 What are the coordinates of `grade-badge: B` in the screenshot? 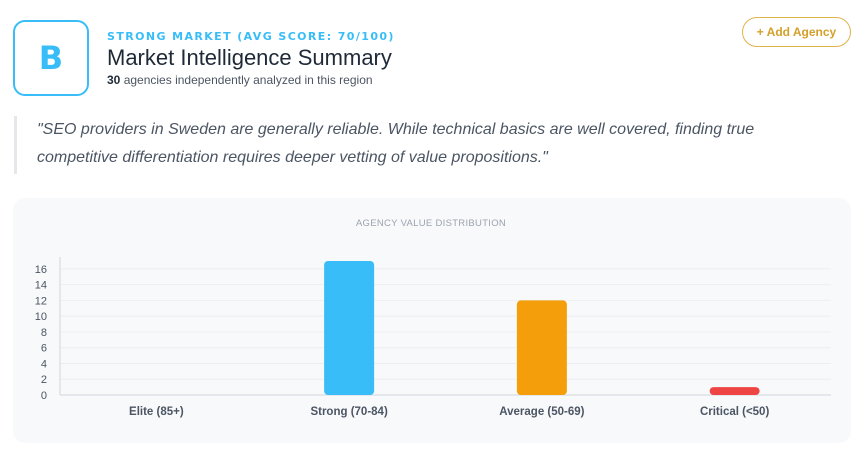 It's located at (51, 58).